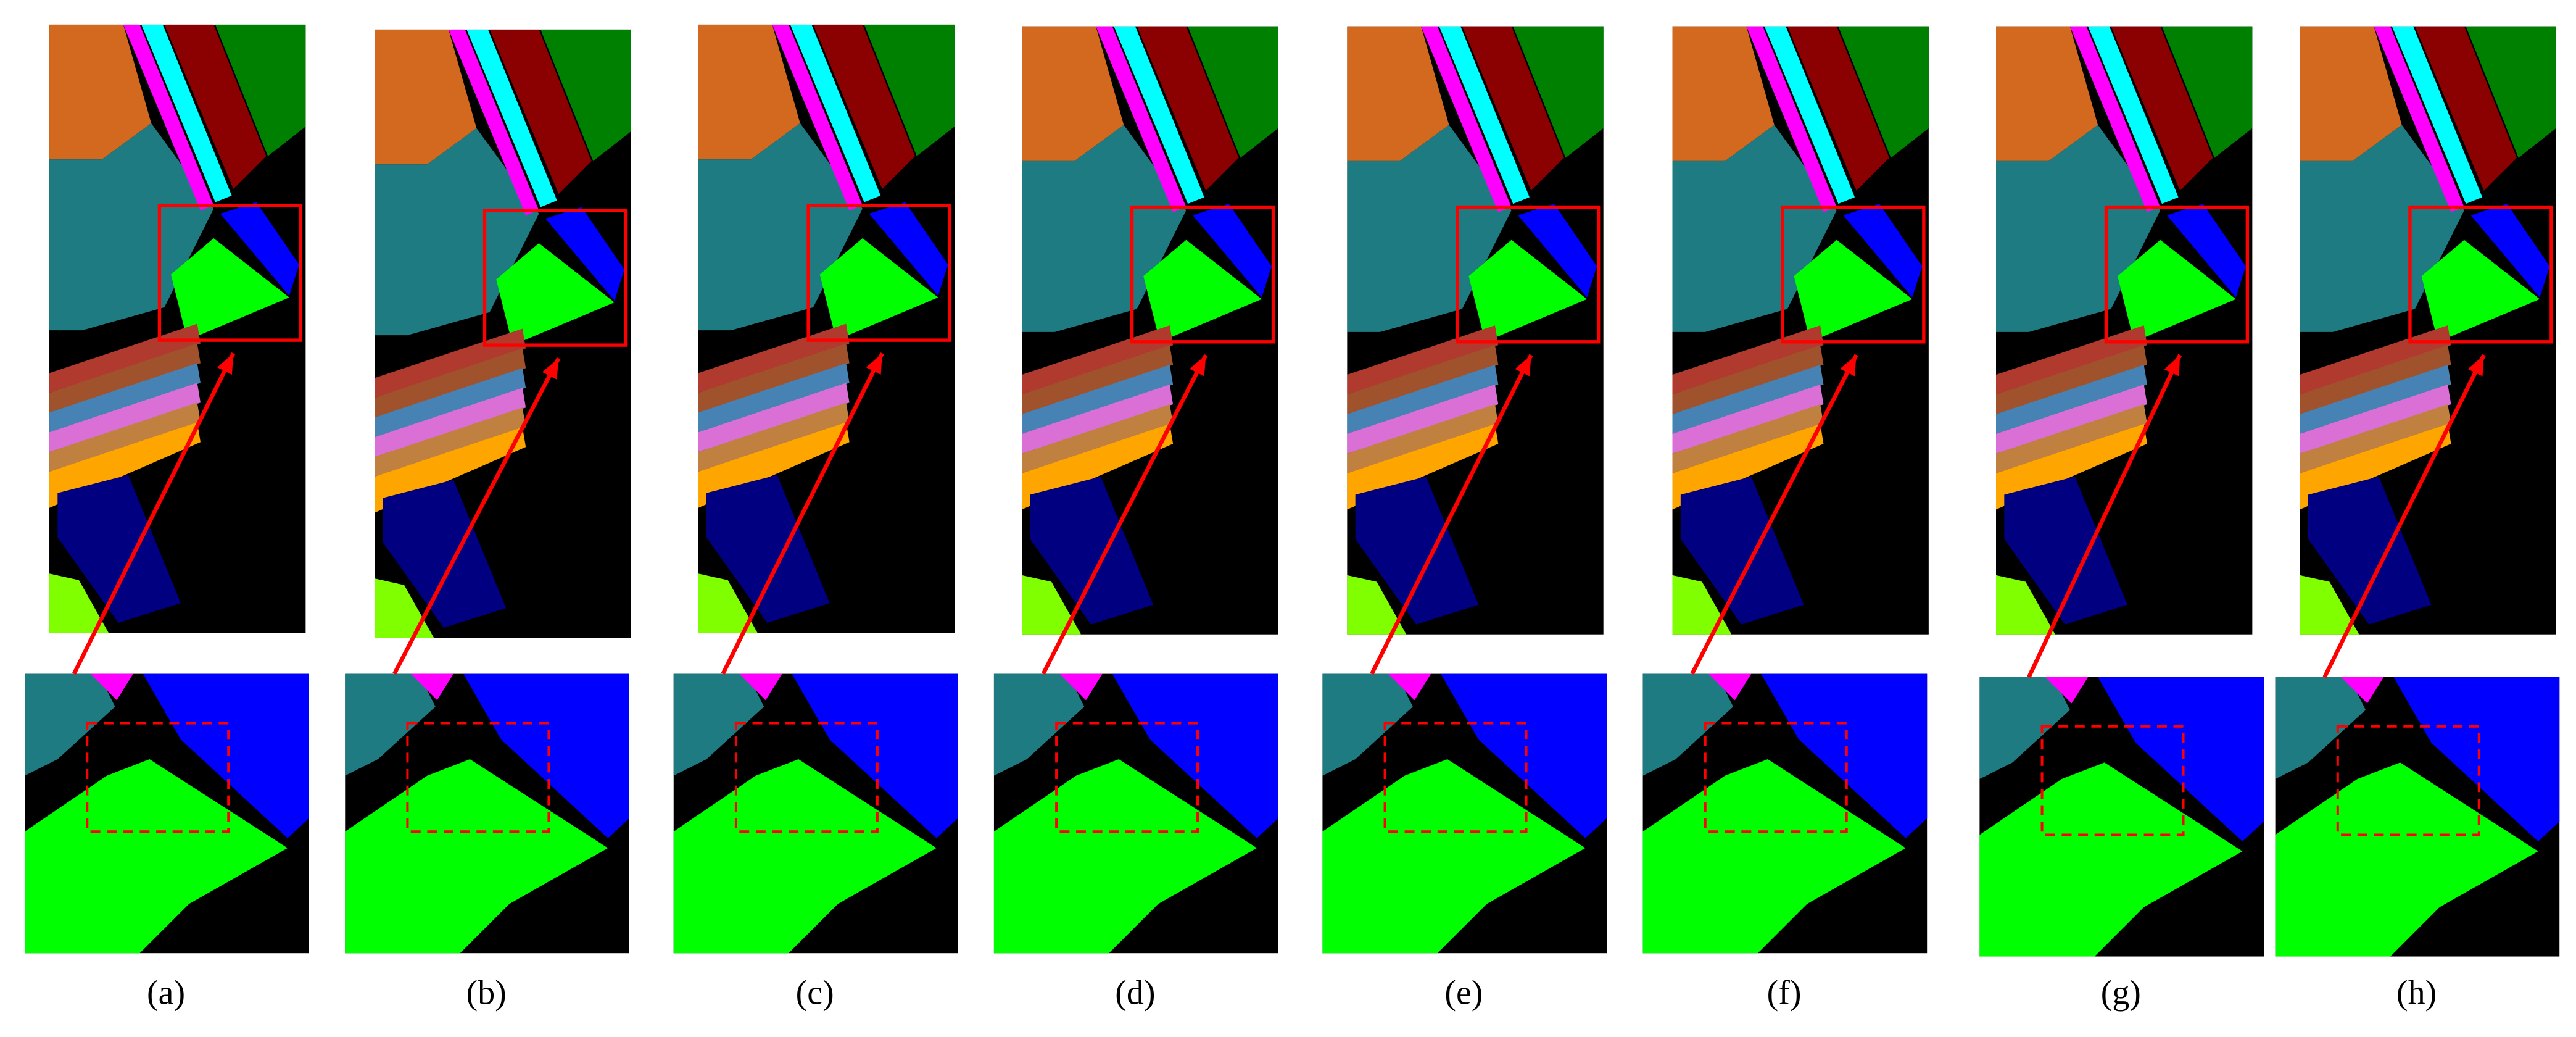  Describe the element at coordinates (166, 992) in the screenshot. I see `panel-label: (a)` at that location.